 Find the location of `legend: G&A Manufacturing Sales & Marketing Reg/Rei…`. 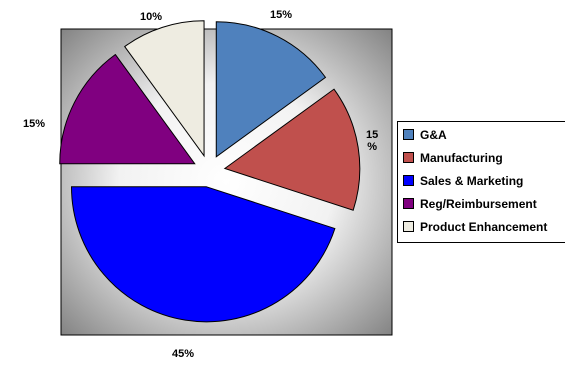

legend: G&A Manufacturing Sales & Marketing Reg/Rei… is located at coordinates (481, 182).